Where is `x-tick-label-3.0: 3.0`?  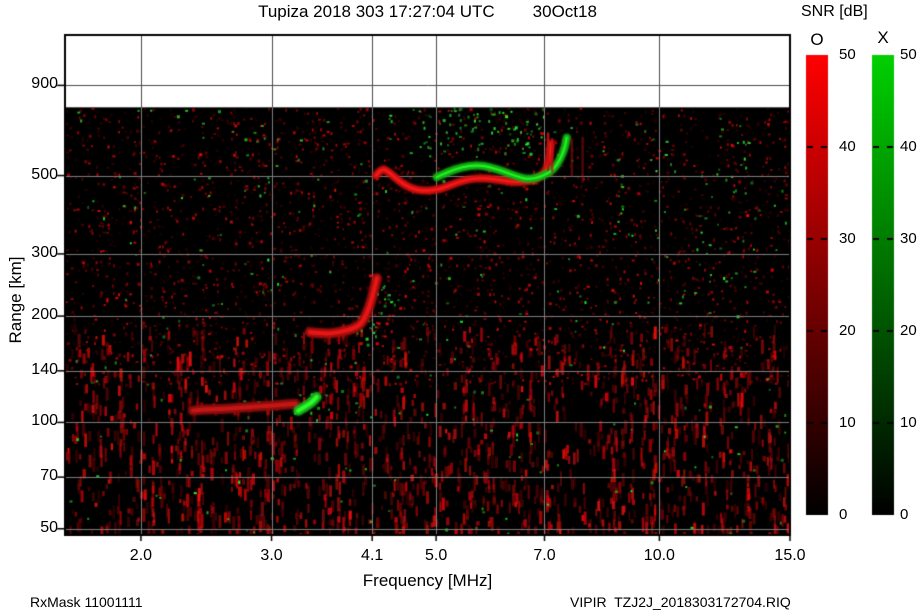 x-tick-label-3.0: 3.0 is located at coordinates (271, 555).